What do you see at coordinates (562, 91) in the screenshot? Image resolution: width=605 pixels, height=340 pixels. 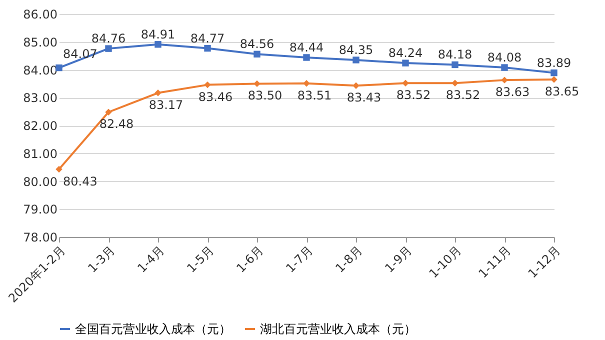 I see `data-label: 83.65` at bounding box center [562, 91].